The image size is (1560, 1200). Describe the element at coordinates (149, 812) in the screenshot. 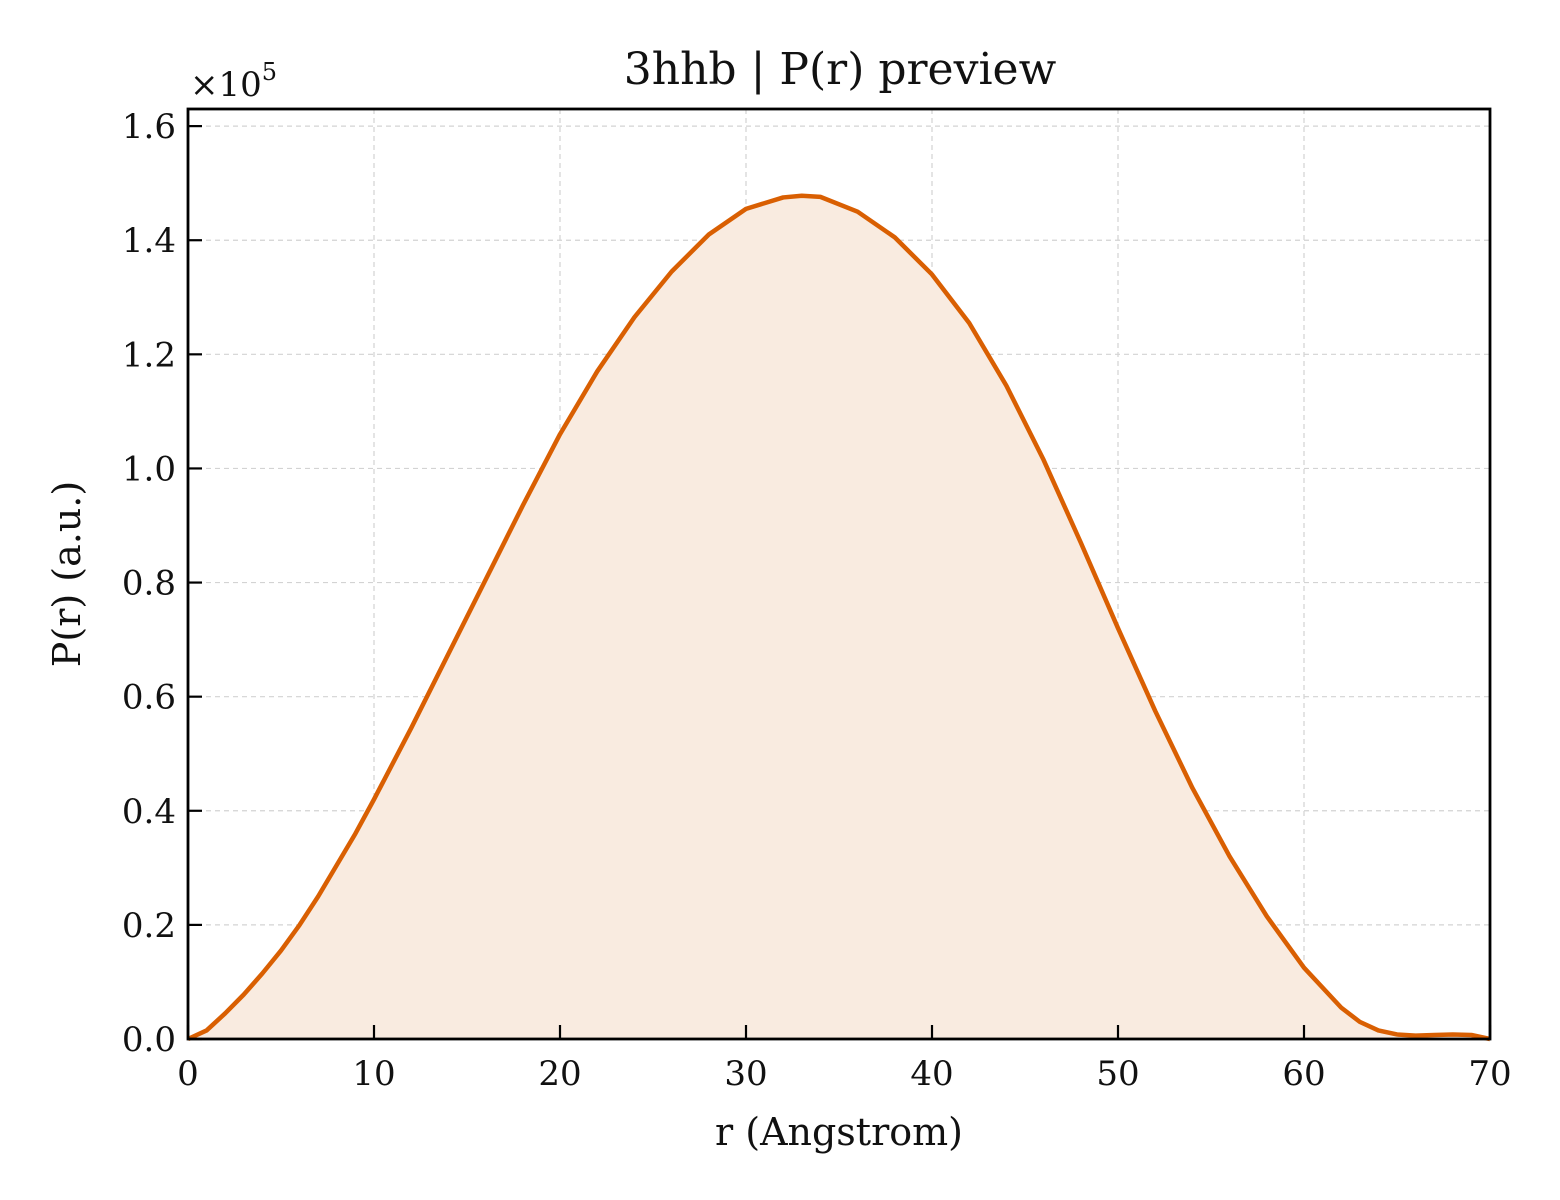

I see `y-tick-label: 0.4` at that location.